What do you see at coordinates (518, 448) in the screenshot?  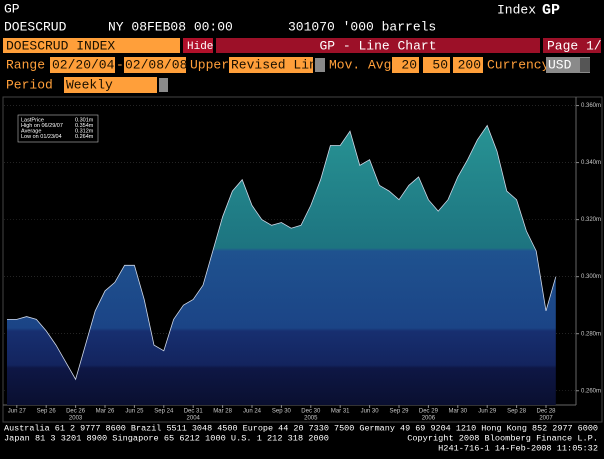 I see `footer-line: H241-716-1 14-Feb-2008 11:05:32` at bounding box center [518, 448].